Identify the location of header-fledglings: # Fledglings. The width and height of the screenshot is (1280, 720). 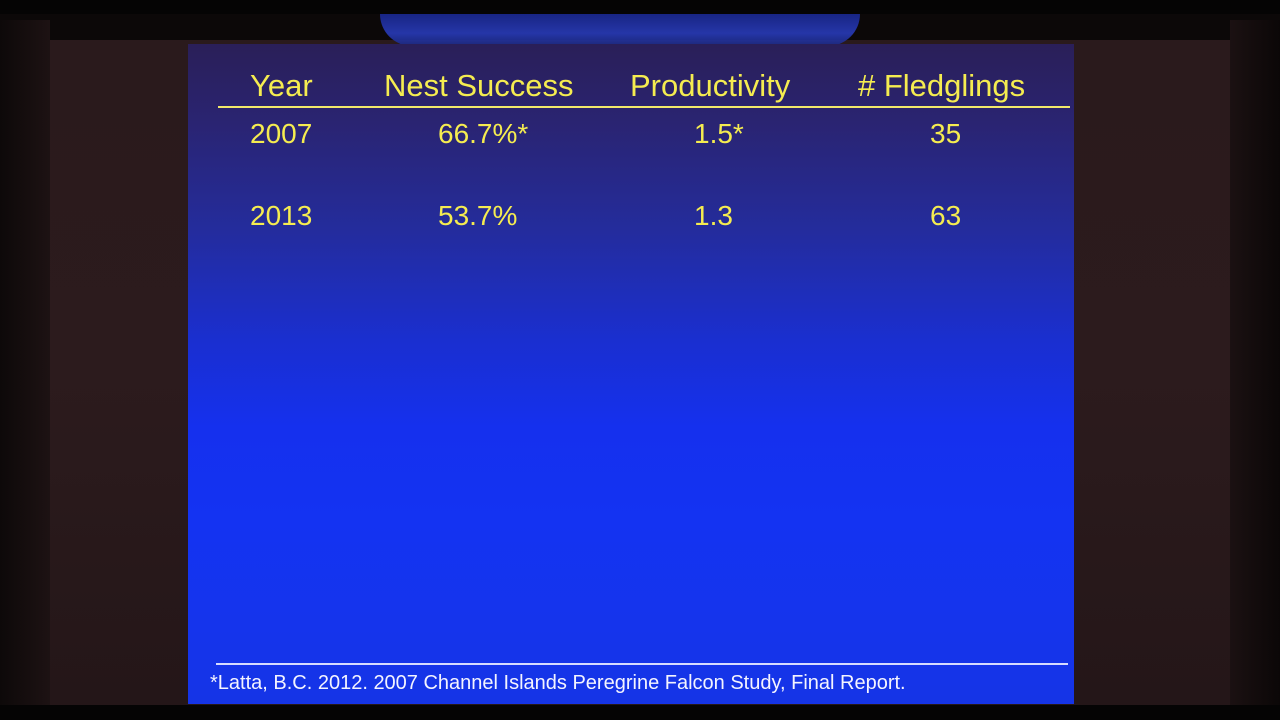
(942, 85).